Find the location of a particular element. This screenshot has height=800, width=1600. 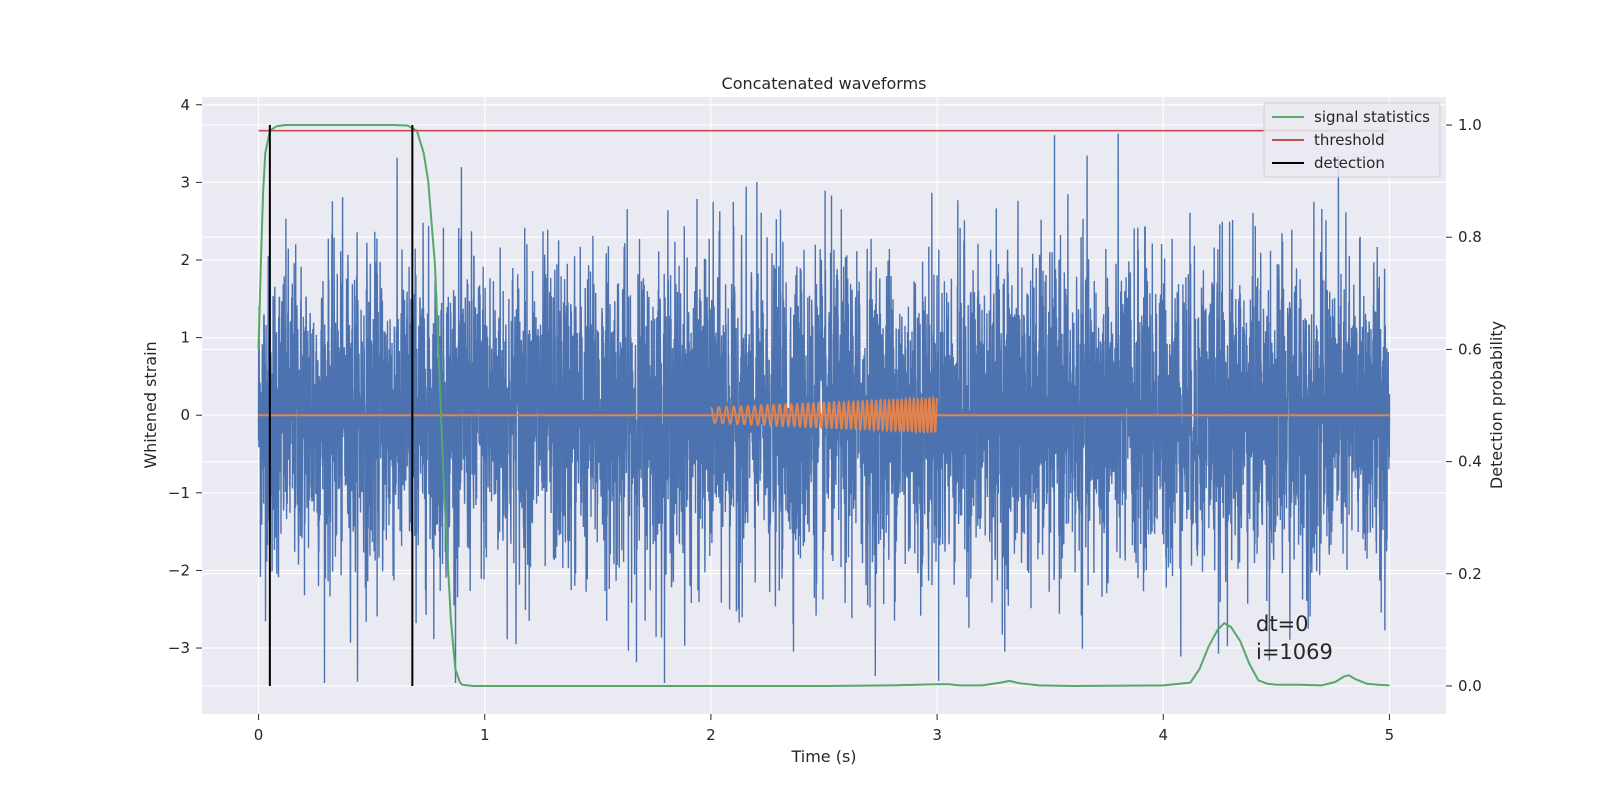

x-tick-label: 5 is located at coordinates (1390, 735).